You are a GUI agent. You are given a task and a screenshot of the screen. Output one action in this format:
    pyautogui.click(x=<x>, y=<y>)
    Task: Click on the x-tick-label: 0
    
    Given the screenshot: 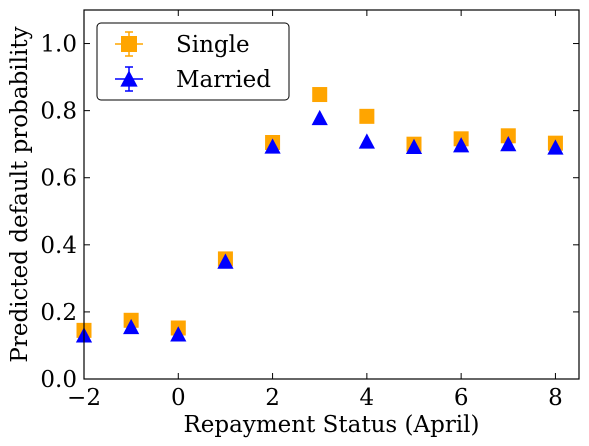 What is the action you would take?
    pyautogui.click(x=178, y=398)
    